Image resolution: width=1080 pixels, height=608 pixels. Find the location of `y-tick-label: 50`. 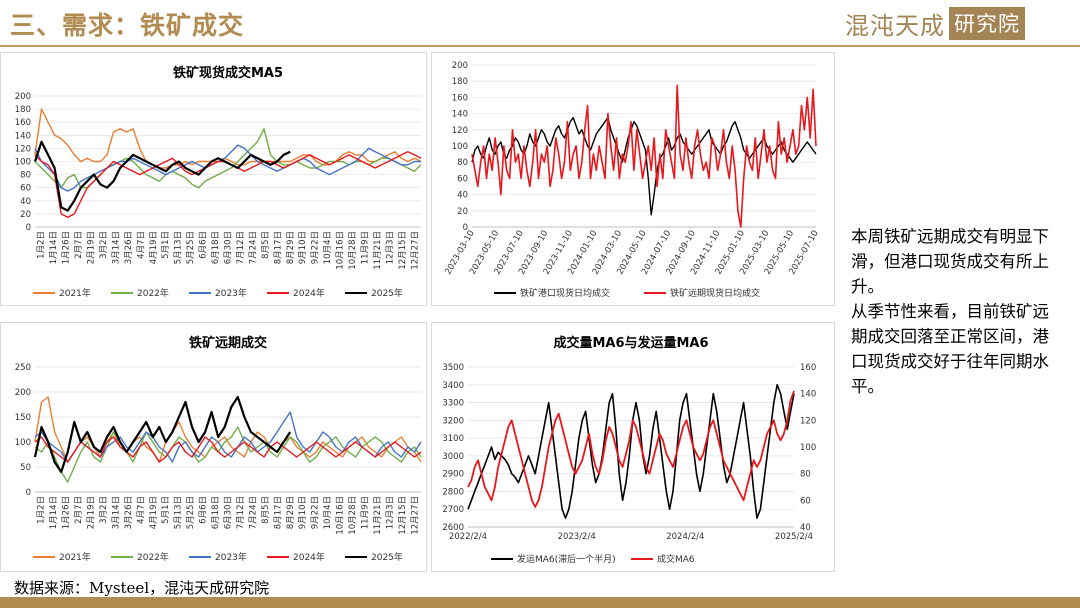

y-tick-label: 50 is located at coordinates (25, 468).